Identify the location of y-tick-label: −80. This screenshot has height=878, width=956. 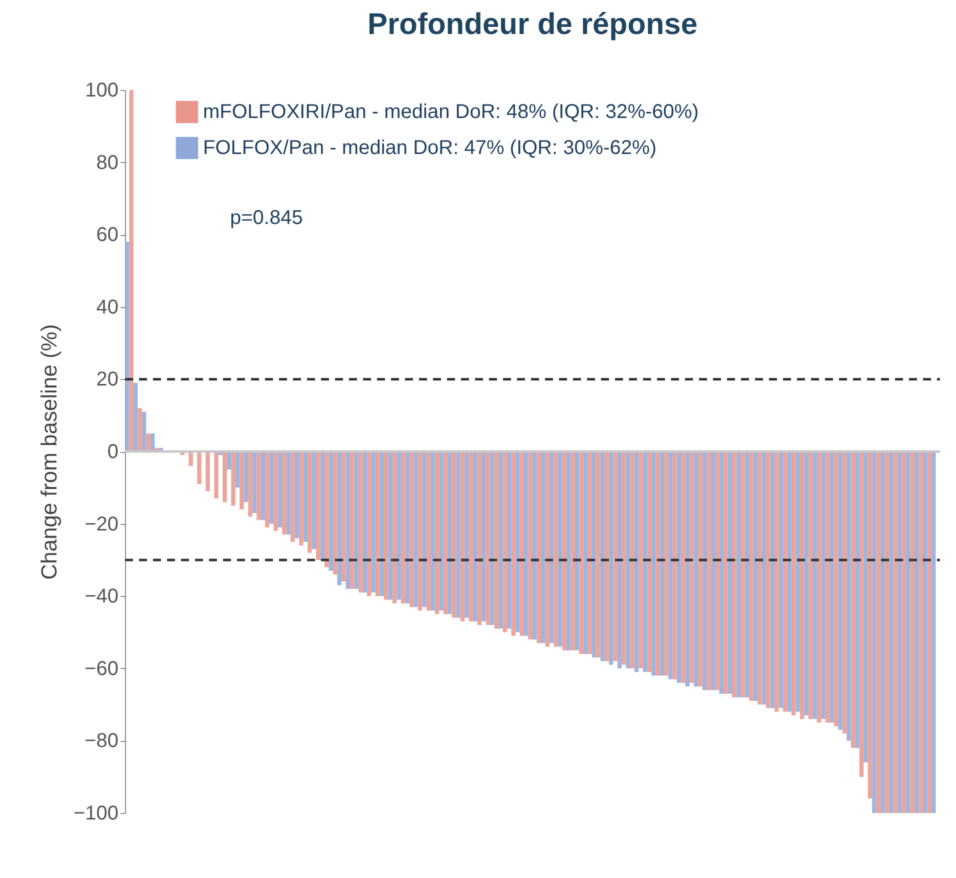
(101, 741).